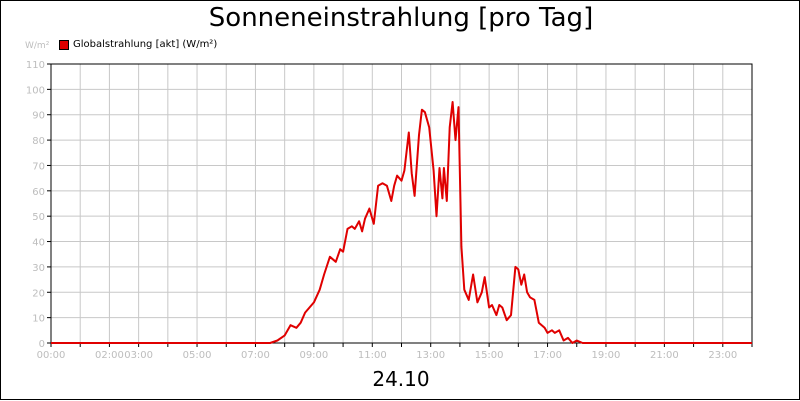 The height and width of the screenshot is (401, 800). I want to click on x-tick-label: 21:00, so click(664, 355).